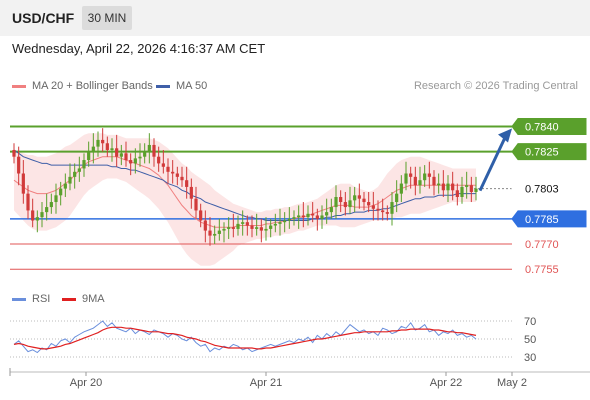  I want to click on level-label-4: 0.7770, so click(542, 245).